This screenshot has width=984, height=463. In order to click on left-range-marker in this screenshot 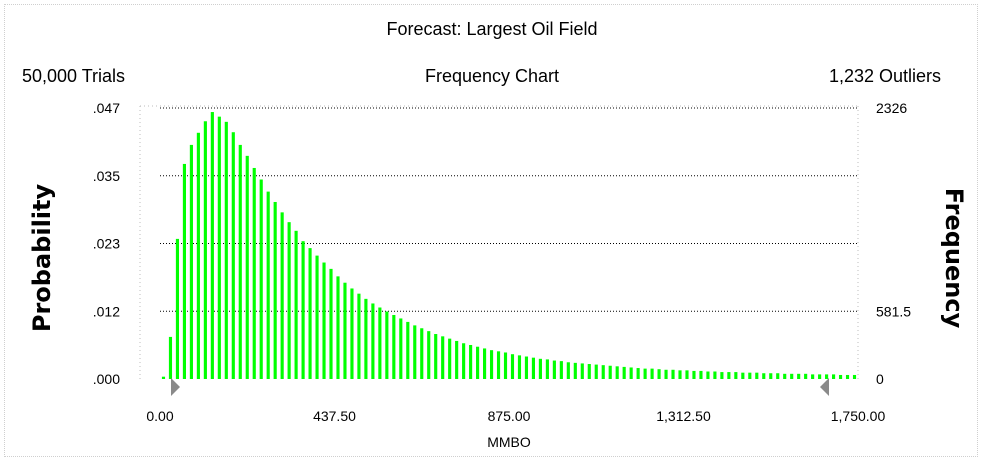, I will do `click(175, 387)`.